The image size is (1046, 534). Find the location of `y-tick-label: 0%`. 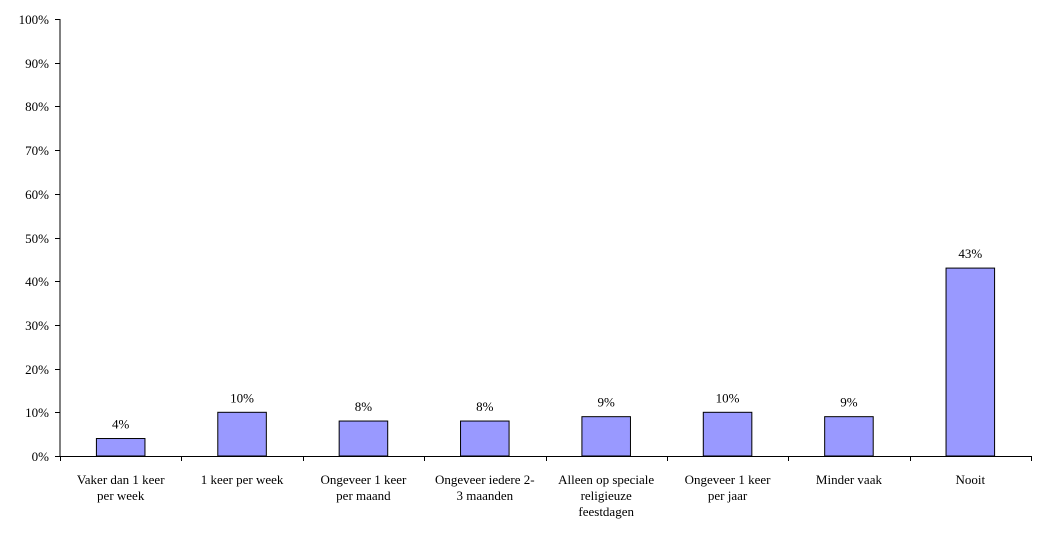

y-tick-label: 0% is located at coordinates (41, 456).